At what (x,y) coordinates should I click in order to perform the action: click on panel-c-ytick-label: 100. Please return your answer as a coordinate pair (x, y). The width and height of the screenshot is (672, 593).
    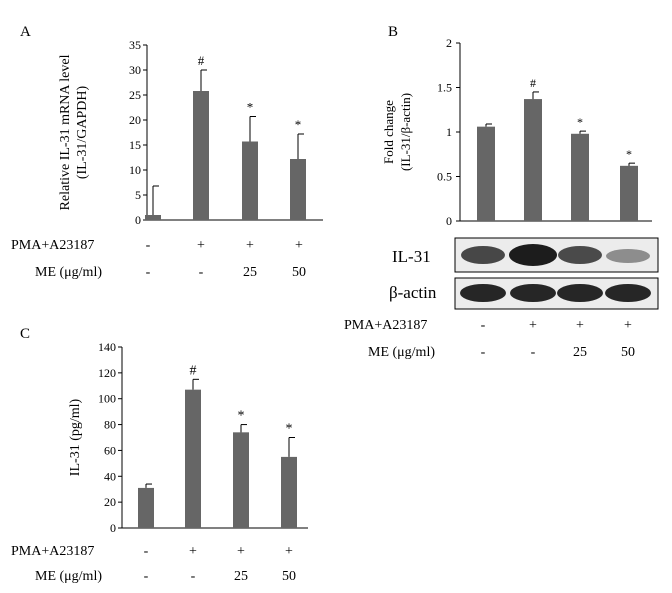
    Looking at the image, I should click on (107, 399).